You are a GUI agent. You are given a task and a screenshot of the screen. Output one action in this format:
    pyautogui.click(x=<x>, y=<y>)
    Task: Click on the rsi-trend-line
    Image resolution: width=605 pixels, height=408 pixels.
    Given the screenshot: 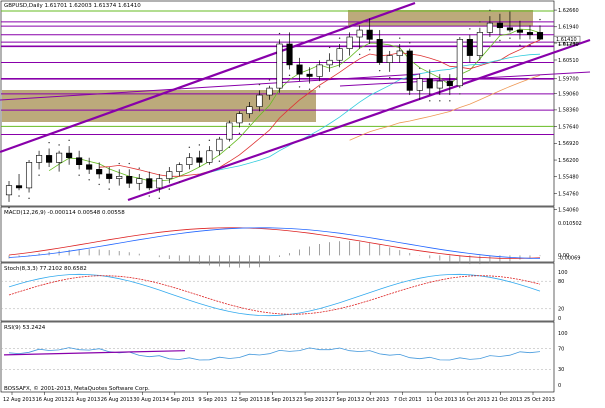 What is the action you would take?
    pyautogui.click(x=94, y=353)
    